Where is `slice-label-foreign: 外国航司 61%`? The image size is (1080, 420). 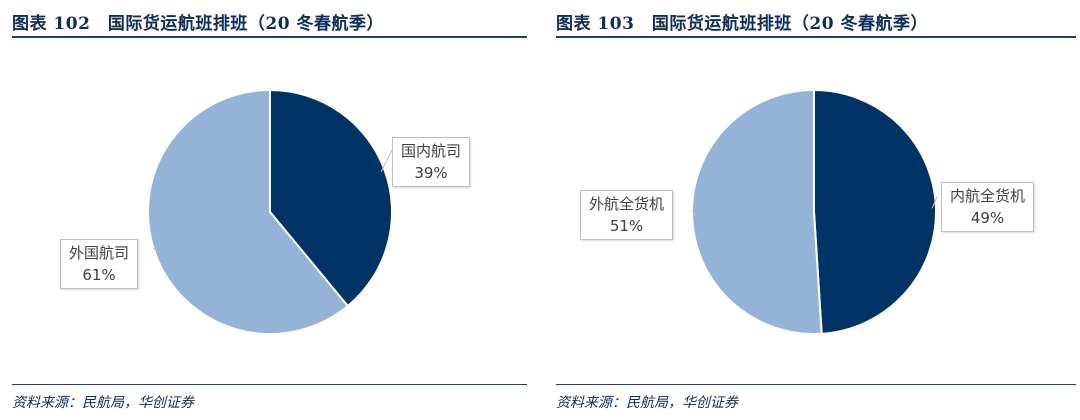 slice-label-foreign: 外国航司 61% is located at coordinates (99, 264).